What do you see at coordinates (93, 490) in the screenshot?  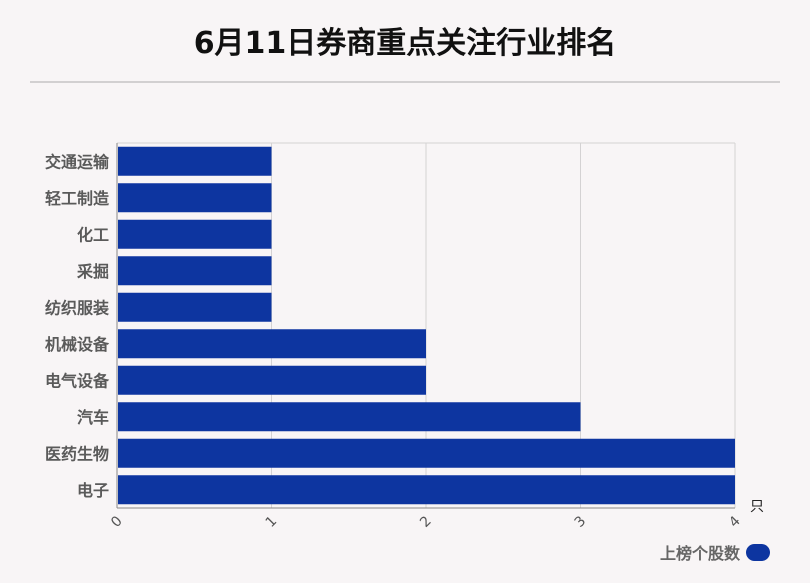 I see `category-label-9: 电子` at bounding box center [93, 490].